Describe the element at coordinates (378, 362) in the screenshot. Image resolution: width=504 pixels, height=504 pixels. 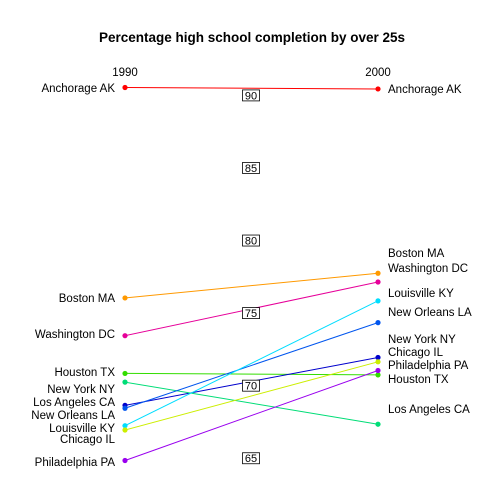
I see `point-2000-chicago-il` at that location.